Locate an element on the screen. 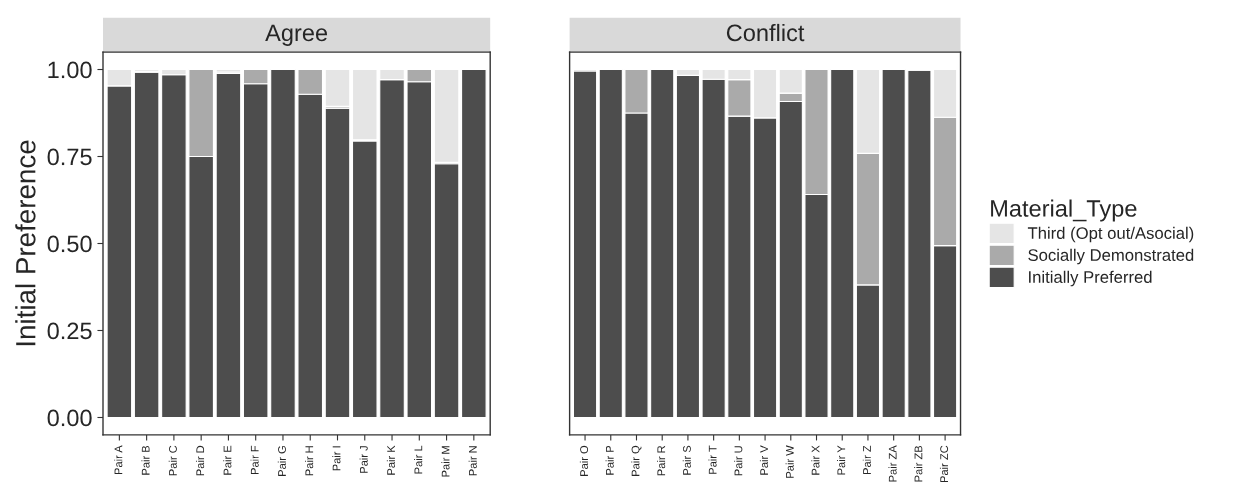  x-tick-label: Pair T is located at coordinates (712, 459).